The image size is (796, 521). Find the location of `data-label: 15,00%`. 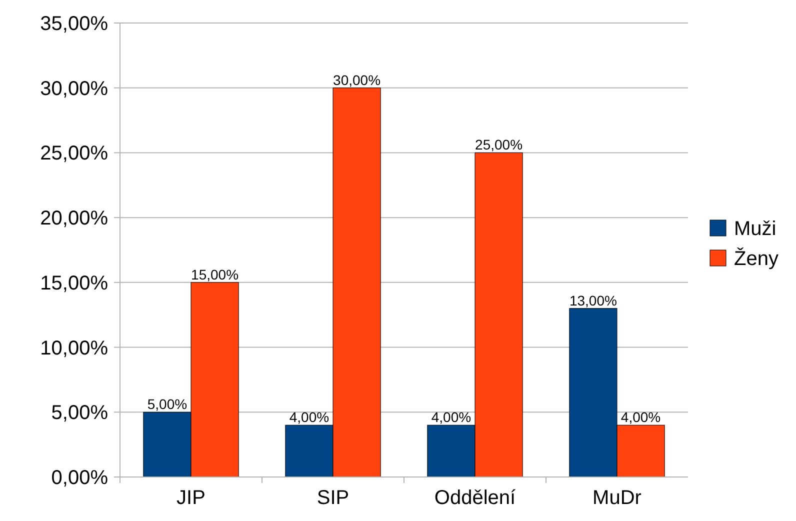

data-label: 15,00% is located at coordinates (215, 274).